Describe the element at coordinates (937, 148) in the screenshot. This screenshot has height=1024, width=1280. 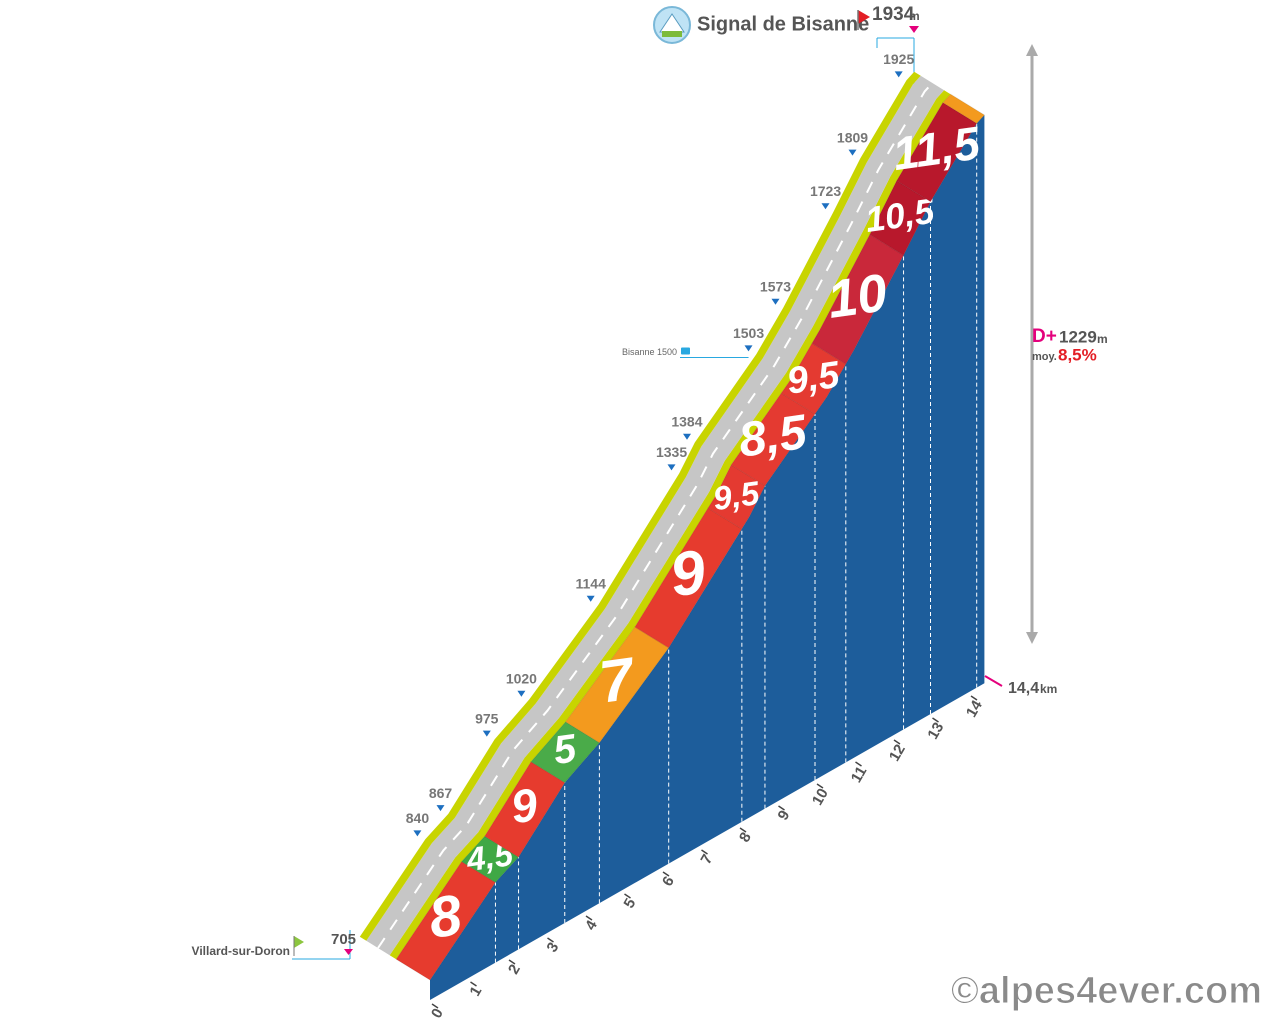
I see `gradient-label: 11,5` at that location.